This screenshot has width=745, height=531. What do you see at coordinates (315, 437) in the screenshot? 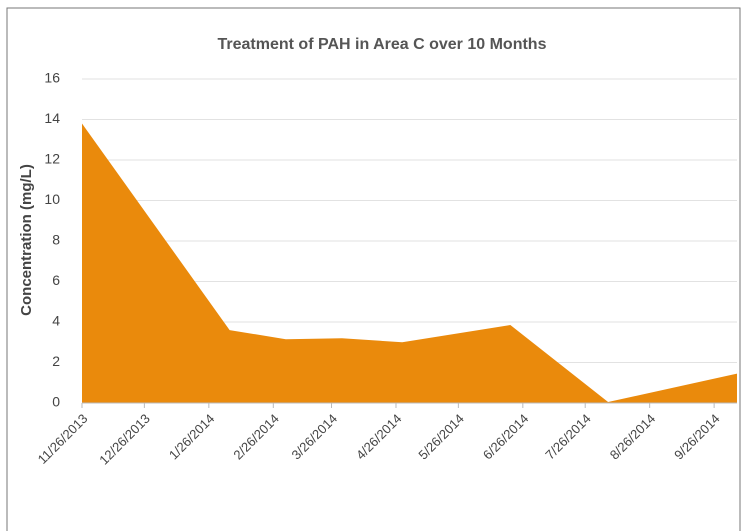
I see `x-tick-label: 3/26/2014` at bounding box center [315, 437].